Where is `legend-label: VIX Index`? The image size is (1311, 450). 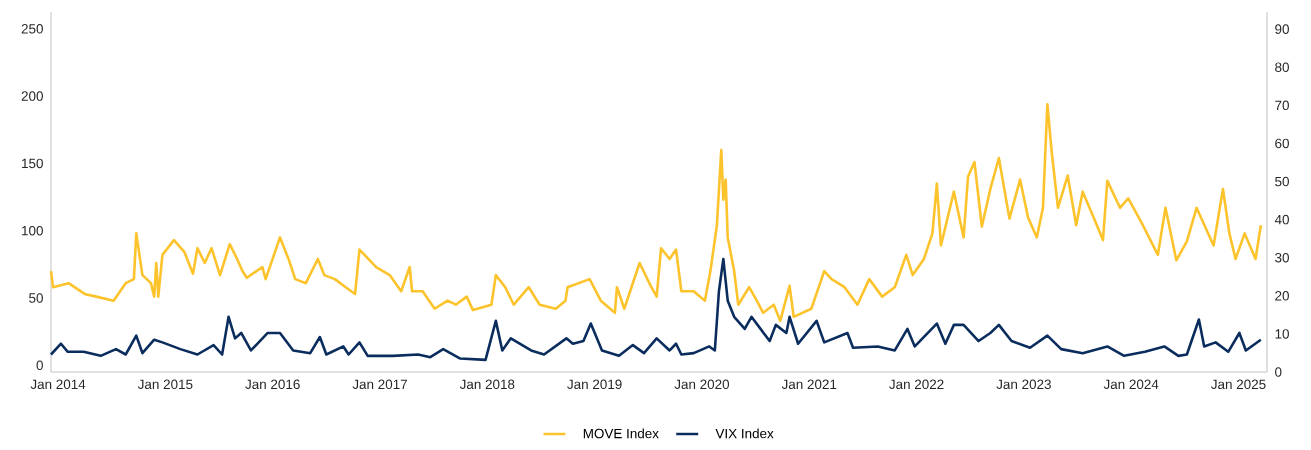
legend-label: VIX Index is located at coordinates (744, 433).